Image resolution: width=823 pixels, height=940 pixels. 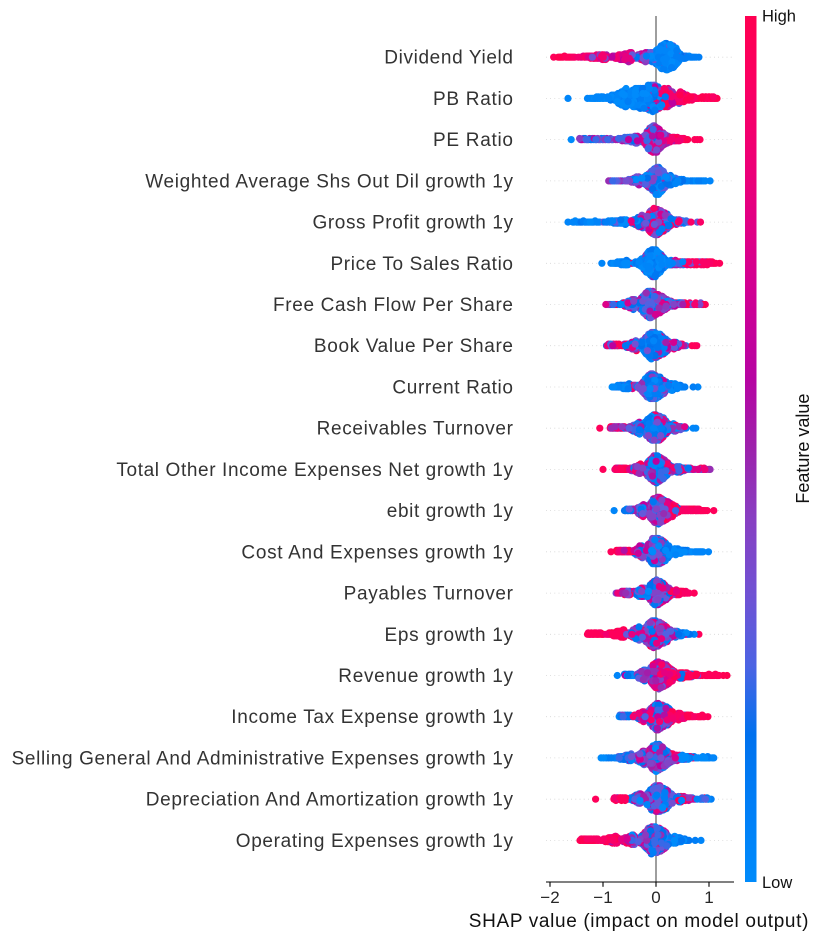 What do you see at coordinates (329, 181) in the screenshot?
I see `svg-text:Weighted Average Shs Out Dil g: Weighted Average Shs Out Dil growth 1y` at bounding box center [329, 181].